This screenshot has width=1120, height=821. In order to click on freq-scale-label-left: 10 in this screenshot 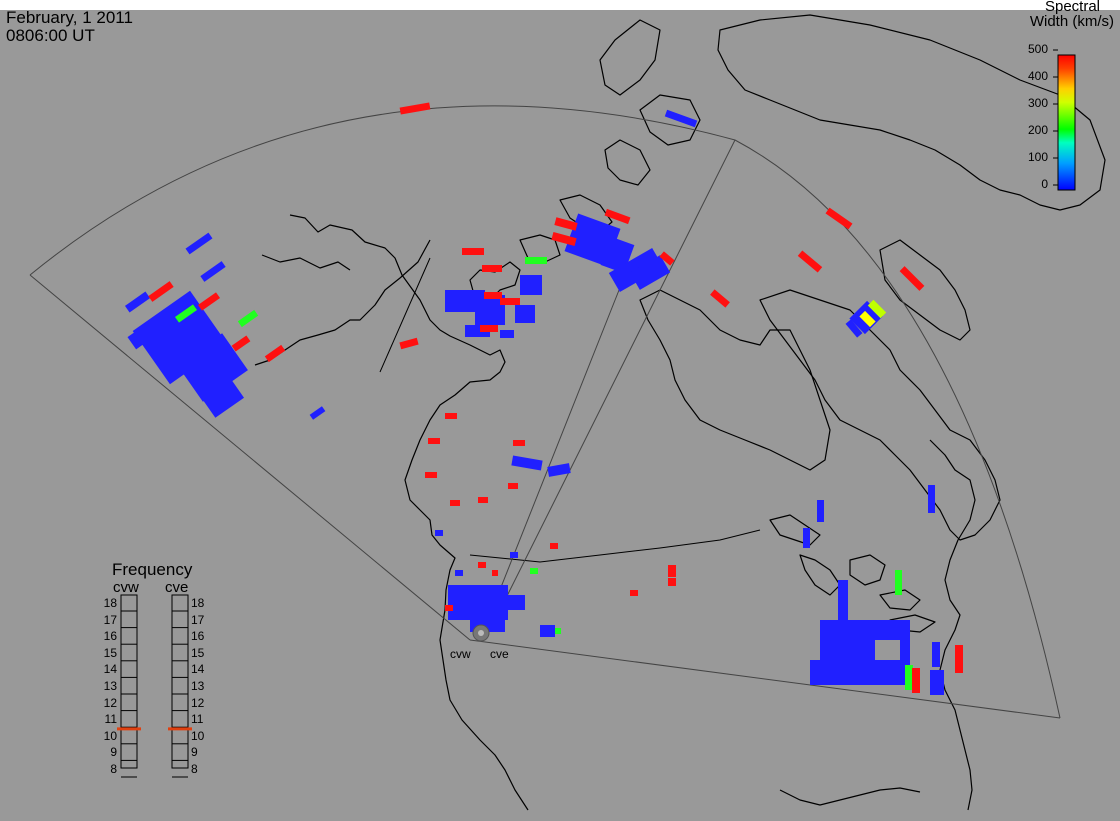, I will do `click(110, 735)`.